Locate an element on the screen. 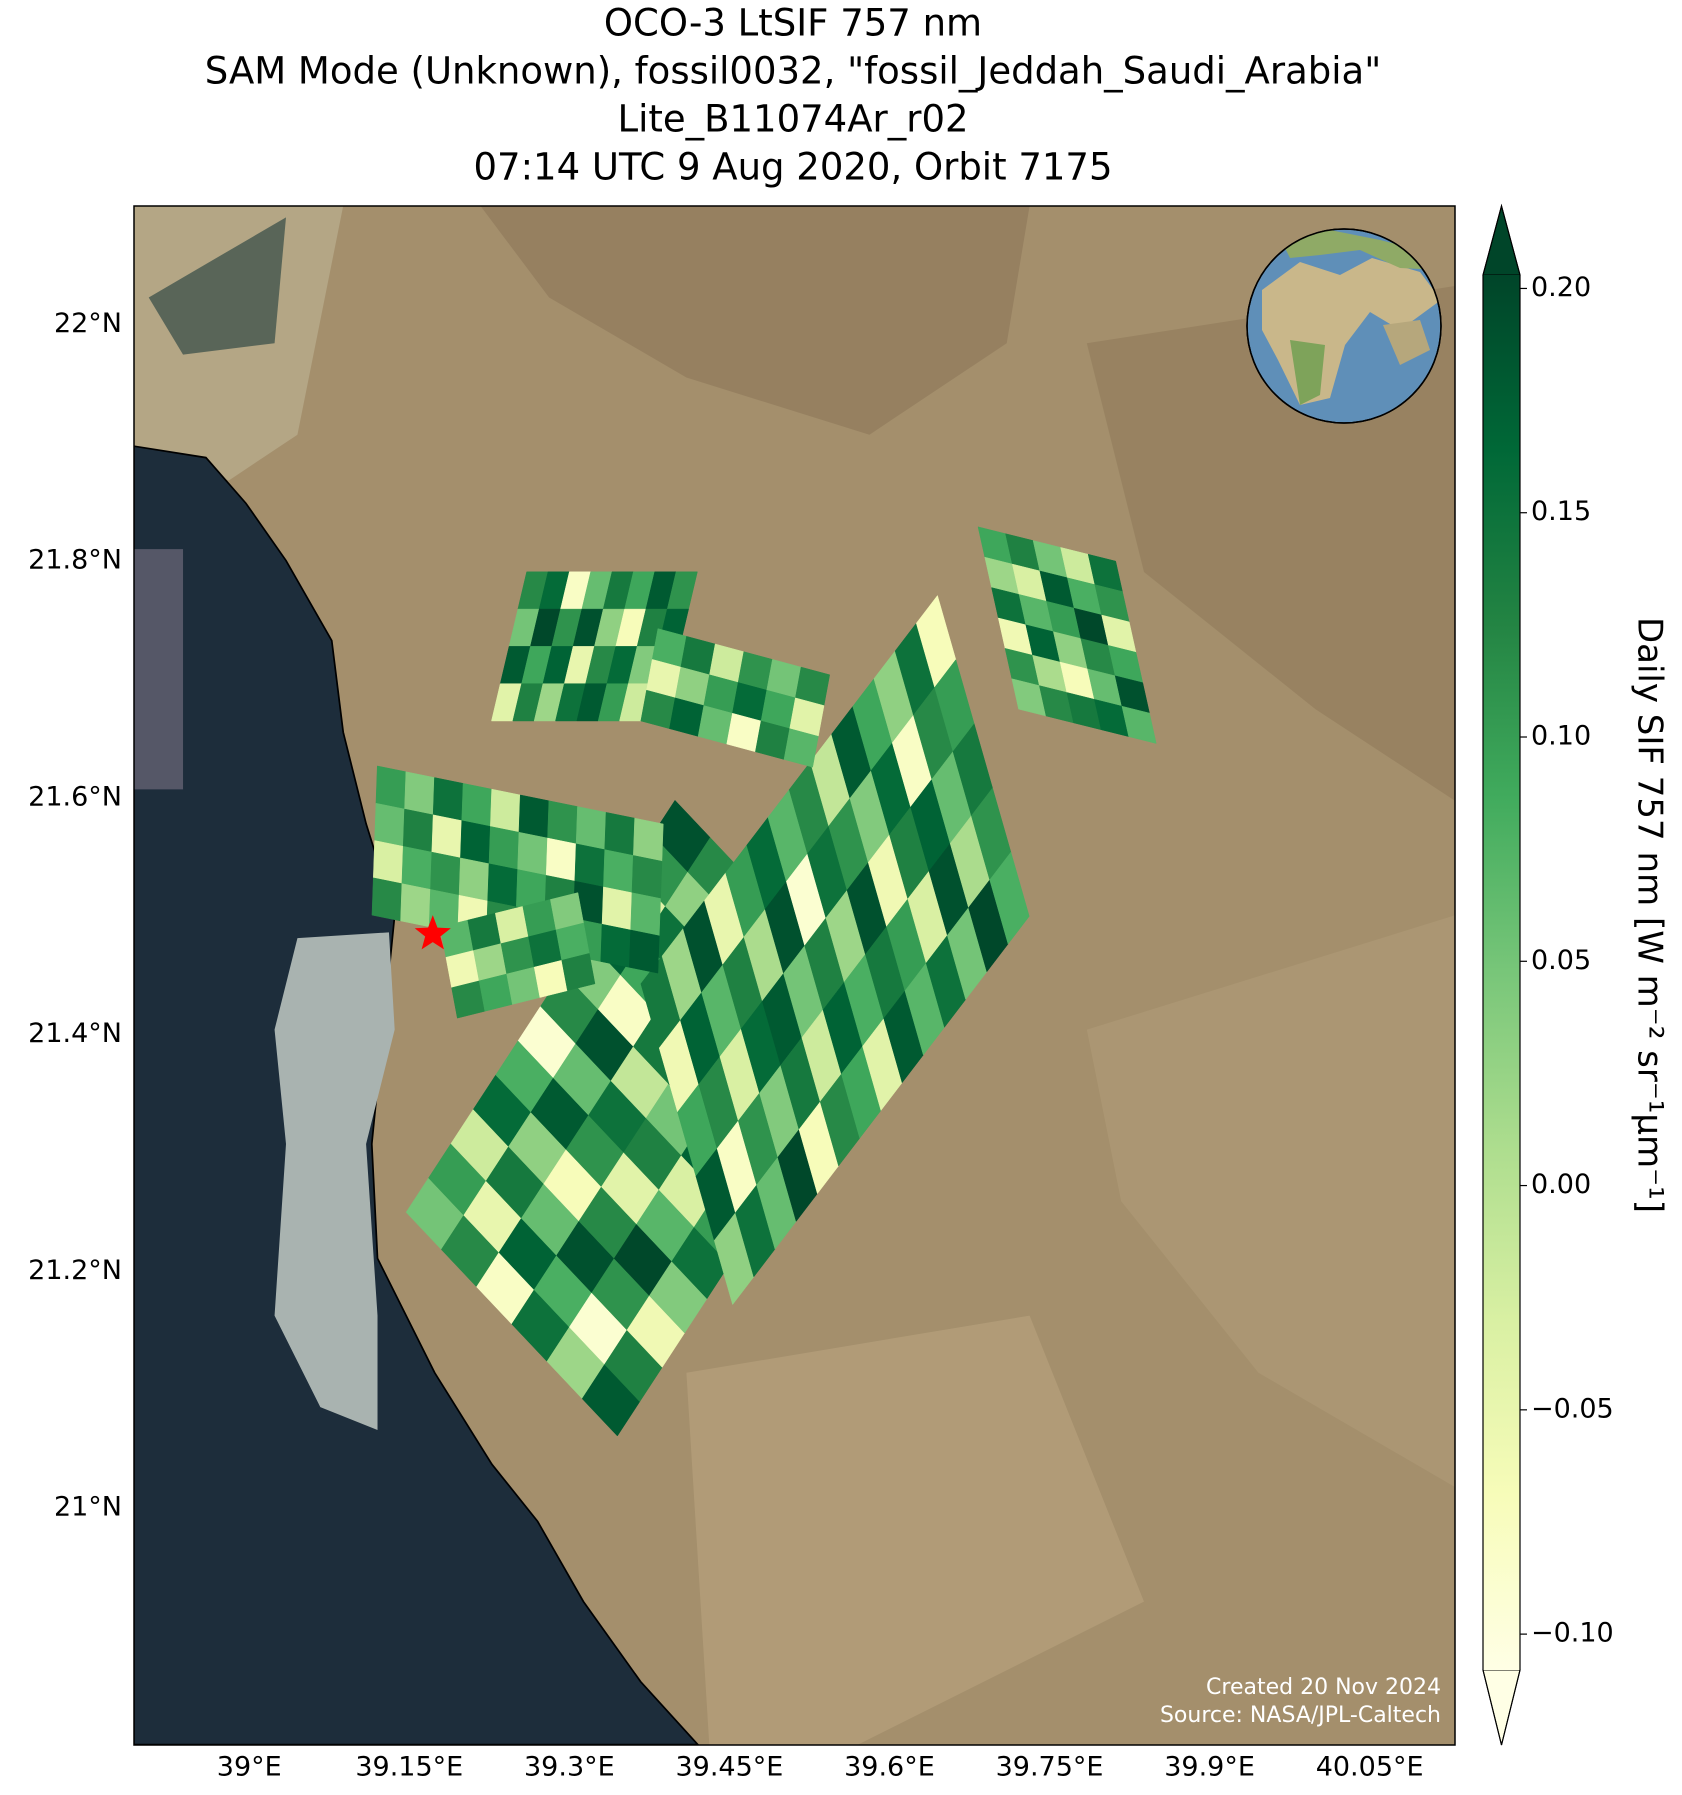 The height and width of the screenshot is (1795, 1682). colorbar-extend-max is located at coordinates (1501, 240).